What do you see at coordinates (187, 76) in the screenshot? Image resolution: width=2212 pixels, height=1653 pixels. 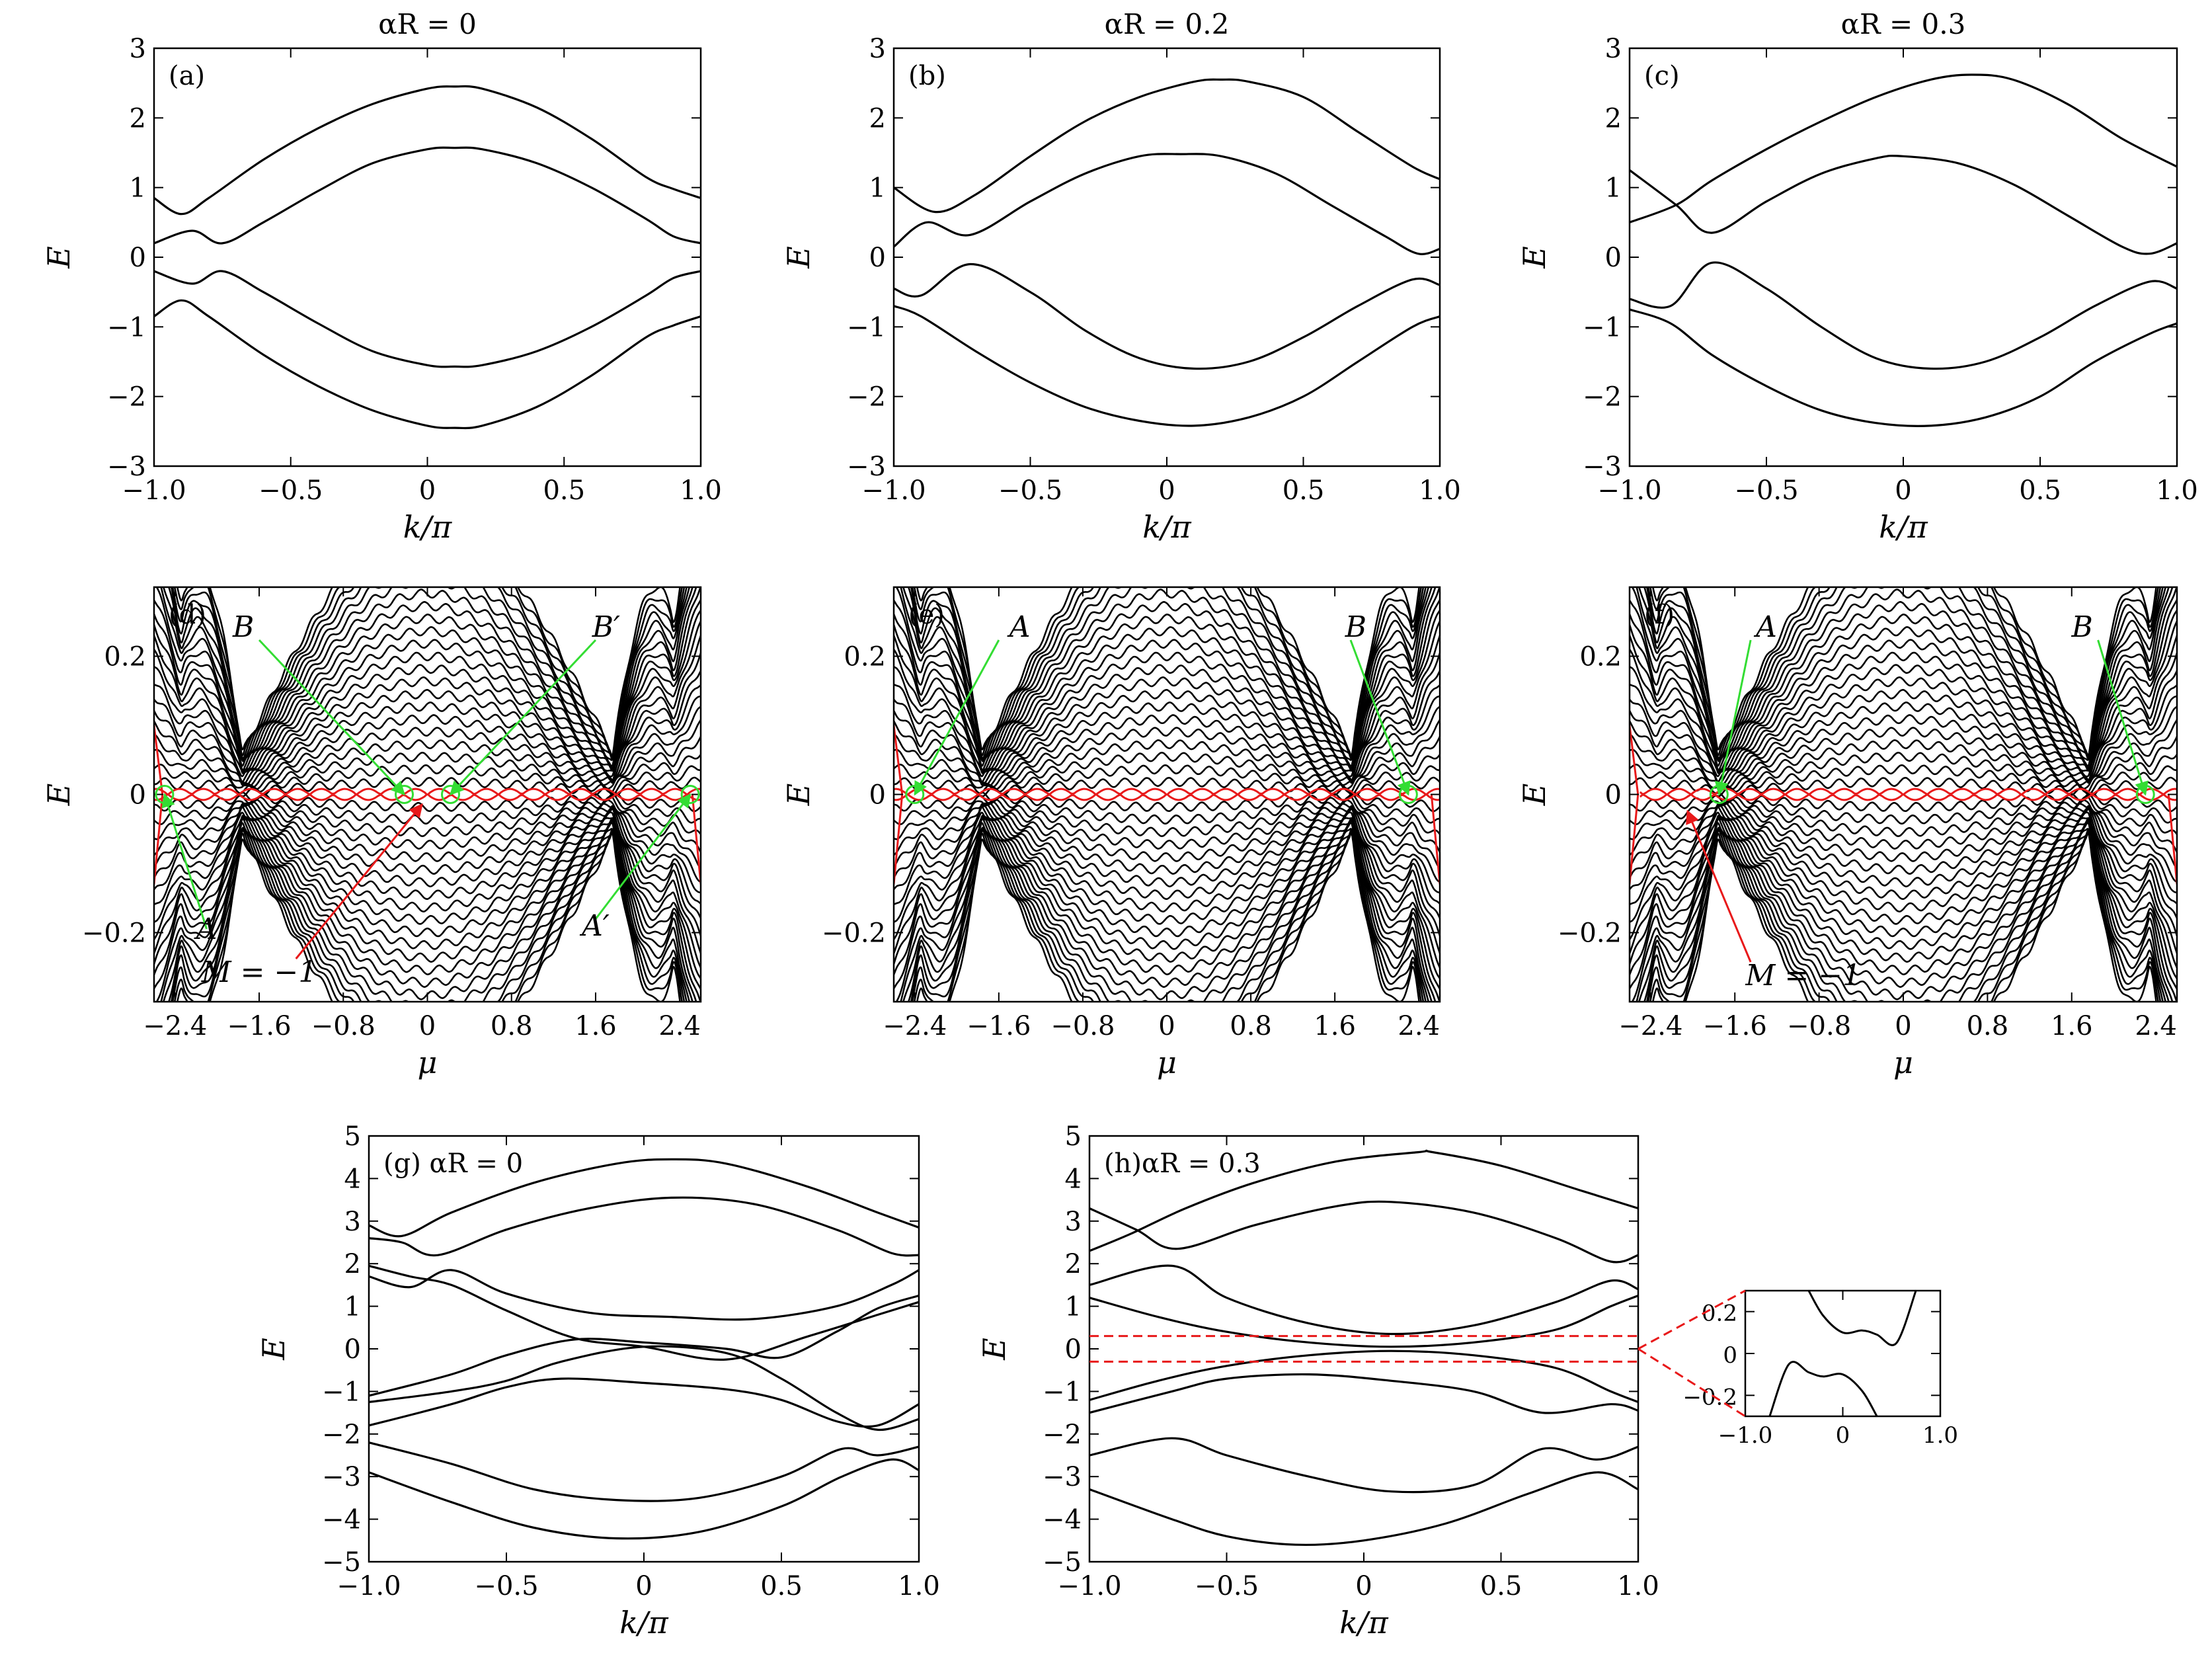 I see `panel-label: (a)` at bounding box center [187, 76].